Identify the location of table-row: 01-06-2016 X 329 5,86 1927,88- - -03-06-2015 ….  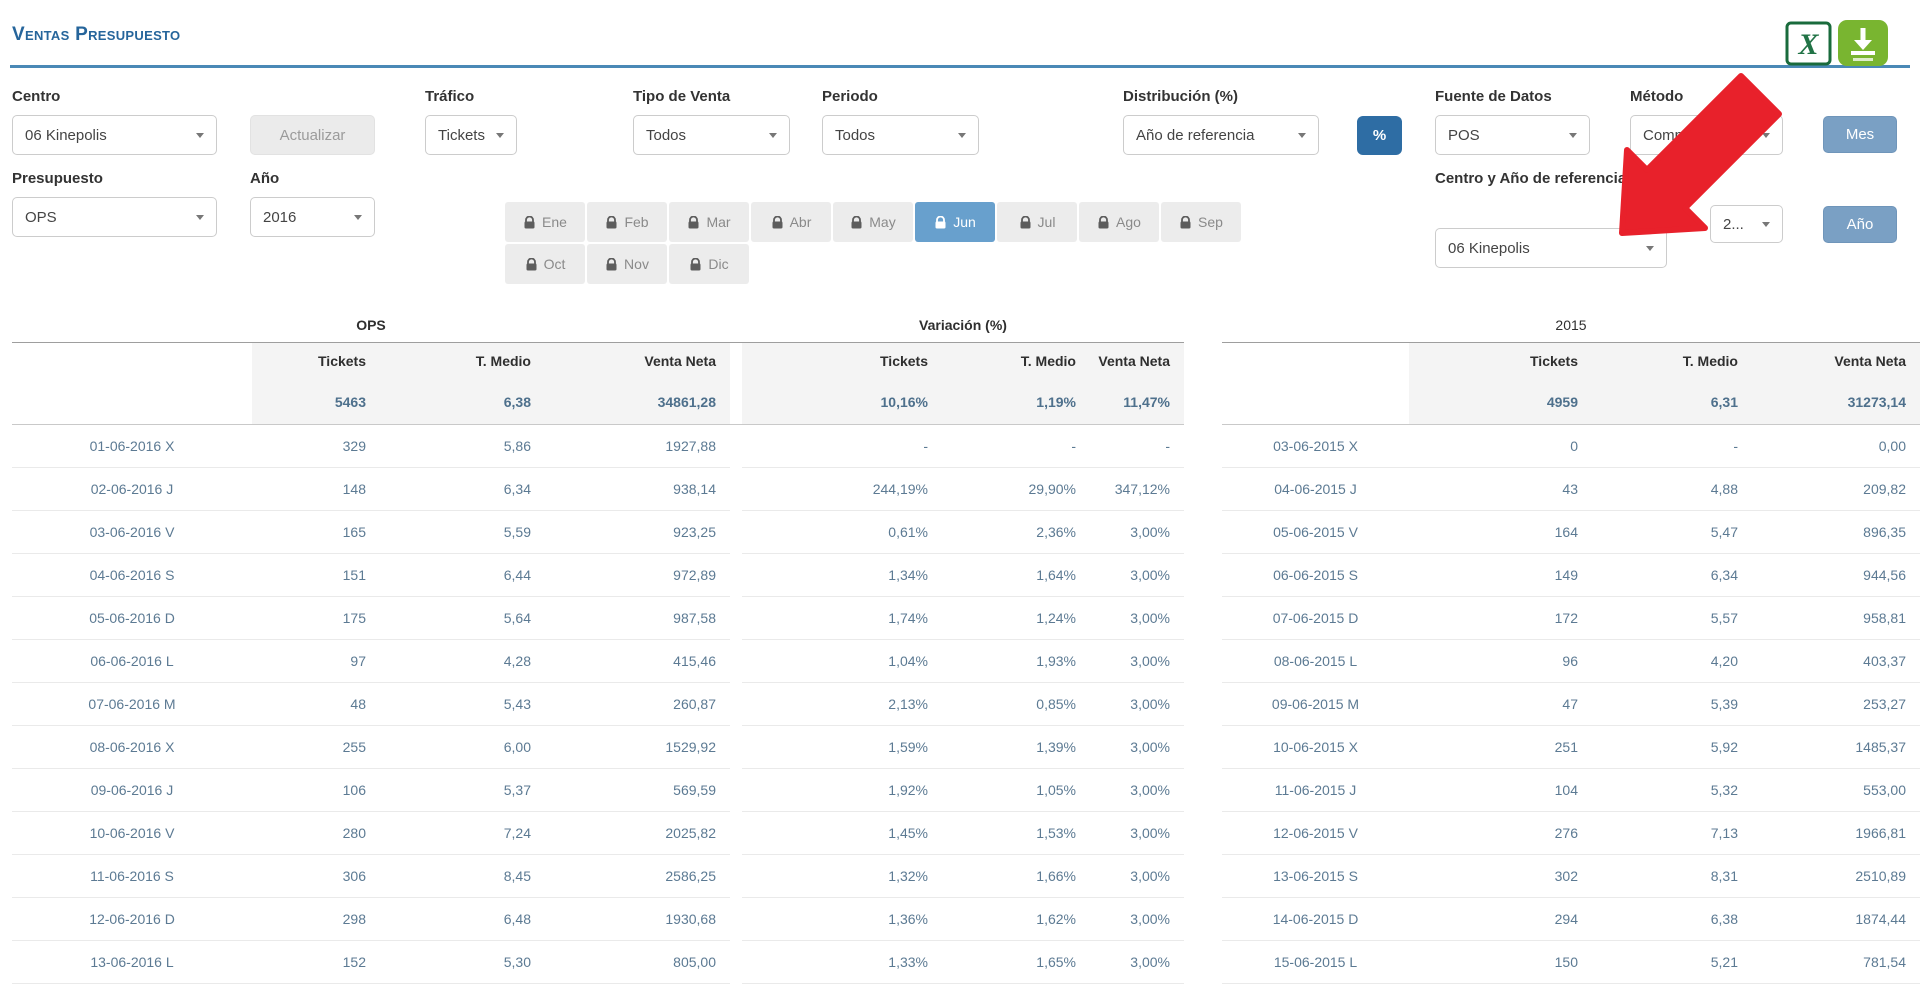
(966, 446).